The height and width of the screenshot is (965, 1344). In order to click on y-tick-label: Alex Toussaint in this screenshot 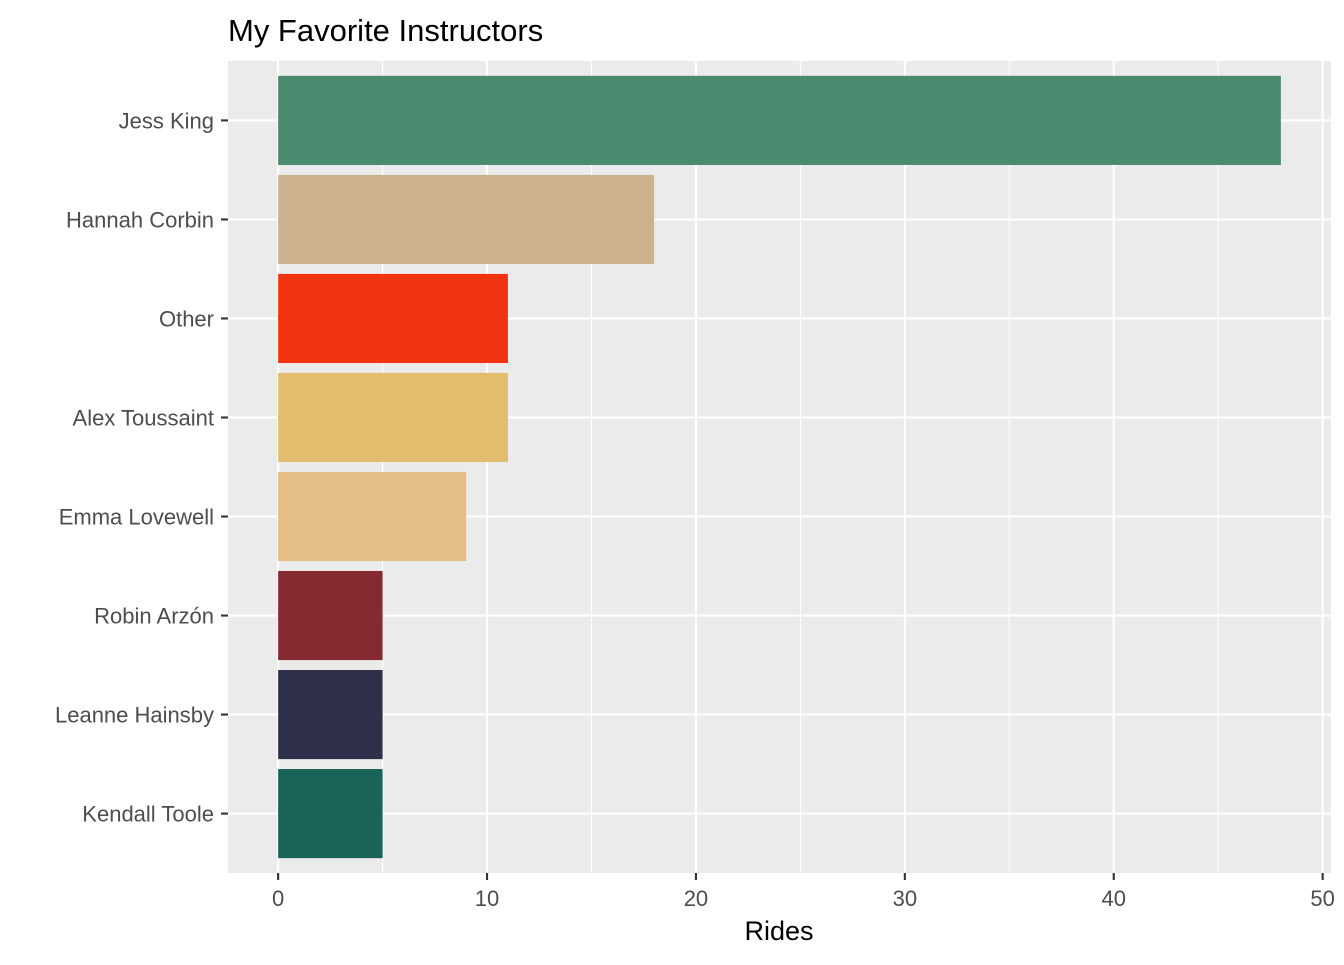, I will do `click(143, 417)`.